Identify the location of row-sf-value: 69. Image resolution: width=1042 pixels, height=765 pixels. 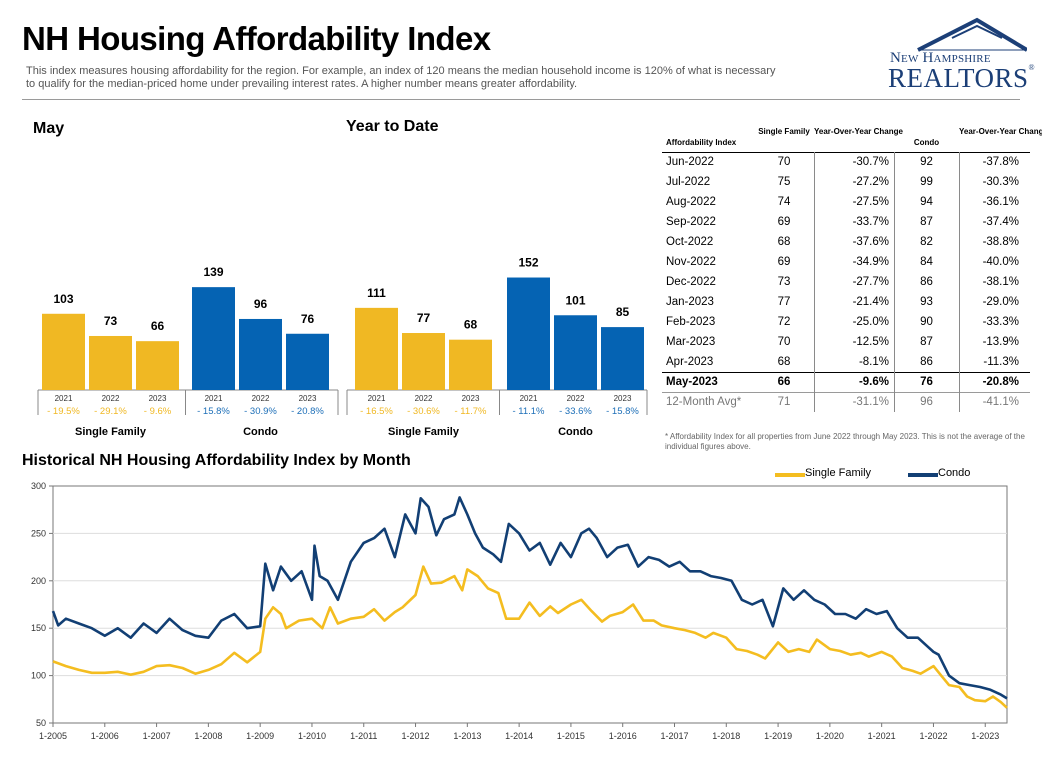
(784, 262).